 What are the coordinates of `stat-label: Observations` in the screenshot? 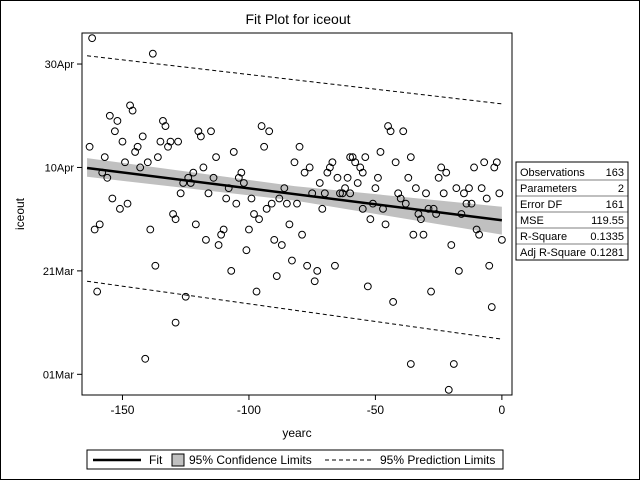 It's located at (552, 173).